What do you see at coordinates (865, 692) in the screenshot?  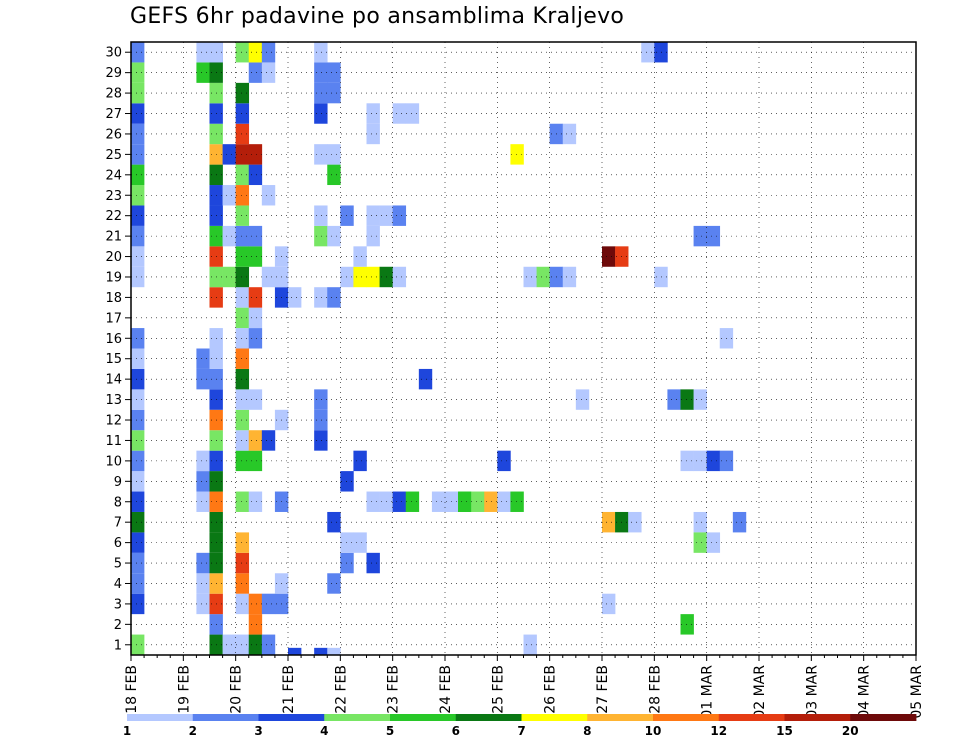 I see `x-tick-label: 04 MAR` at bounding box center [865, 692].